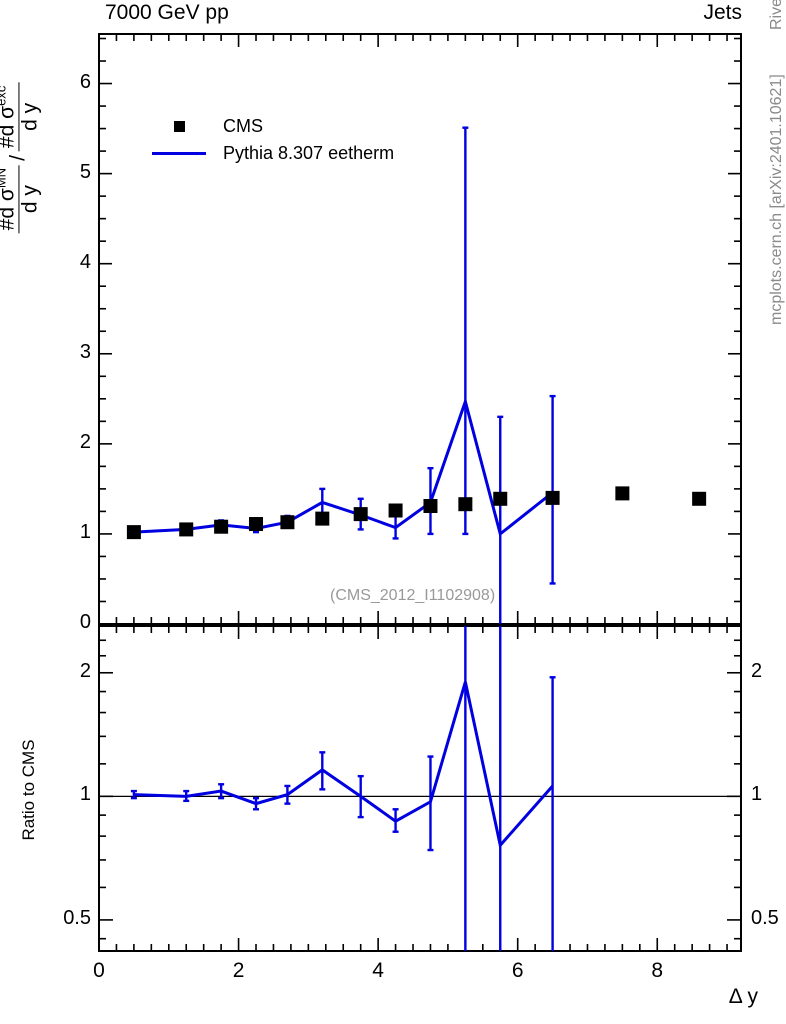  I want to click on line-marker-icon, so click(179, 153).